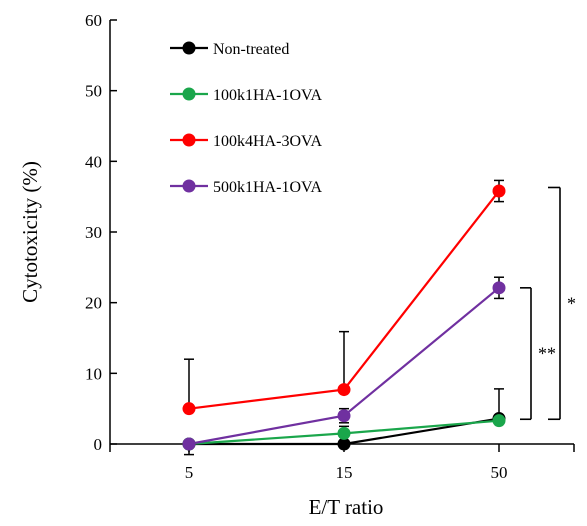  Describe the element at coordinates (267, 187) in the screenshot. I see `legend-label: 500k1HA-1OVA` at that location.